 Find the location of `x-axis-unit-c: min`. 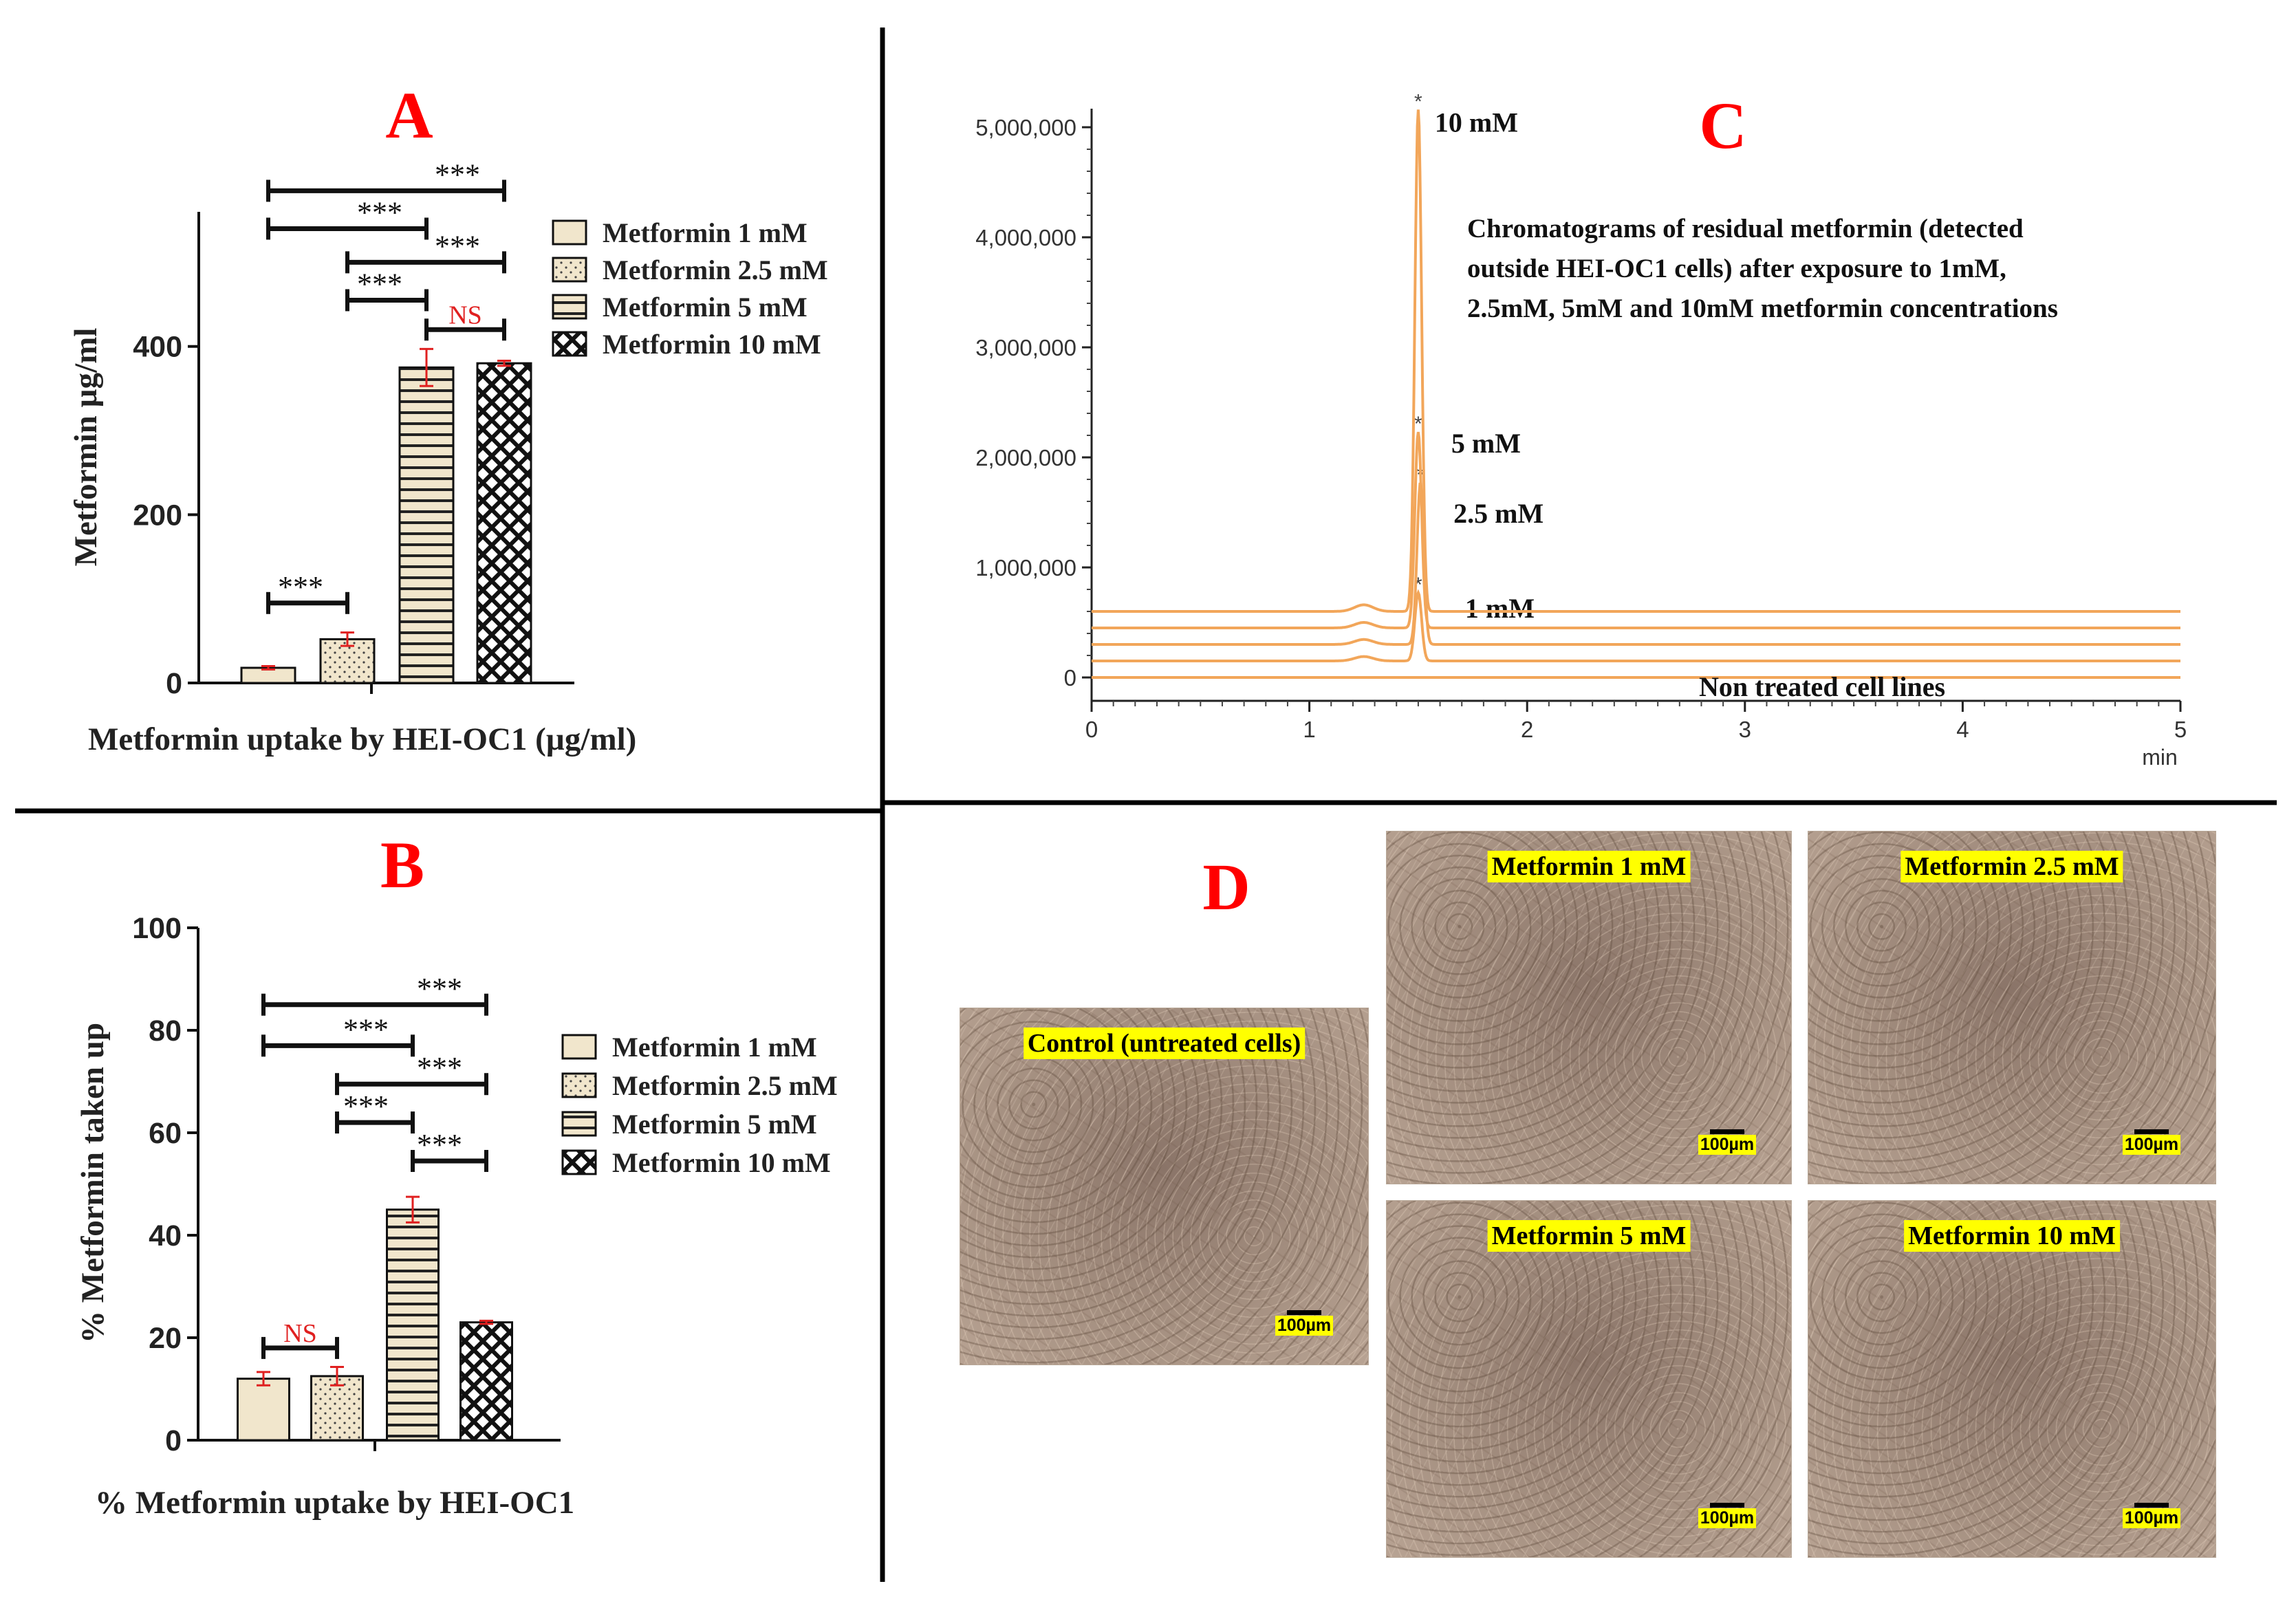

x-axis-unit-c: min is located at coordinates (2160, 758).